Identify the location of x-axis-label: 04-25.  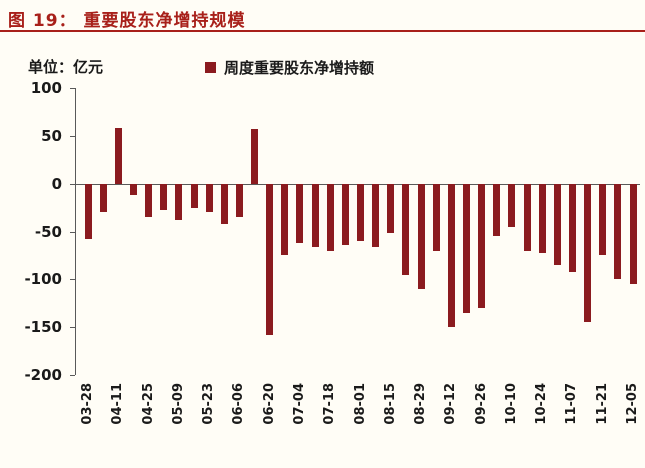
(148, 404).